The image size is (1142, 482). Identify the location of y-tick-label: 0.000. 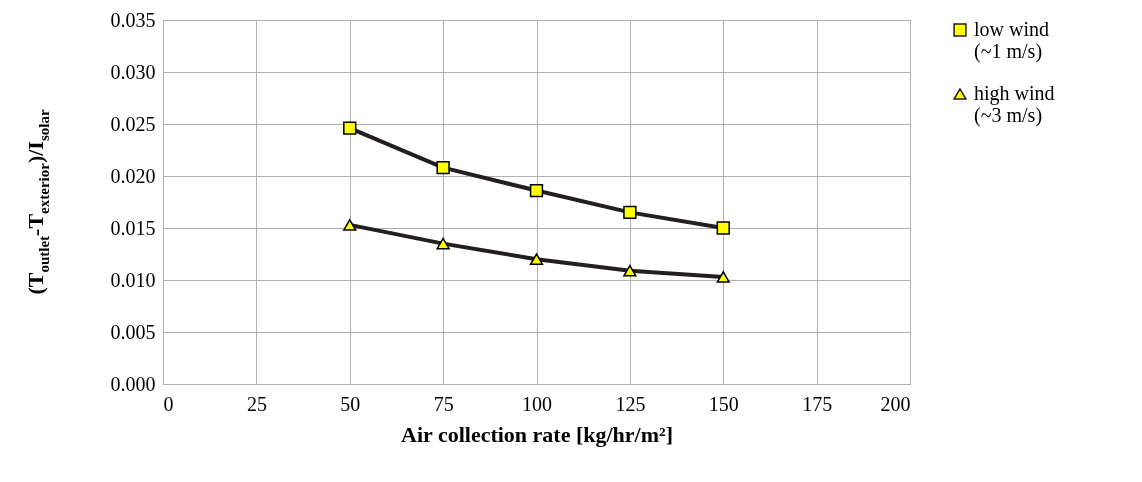
(133, 383).